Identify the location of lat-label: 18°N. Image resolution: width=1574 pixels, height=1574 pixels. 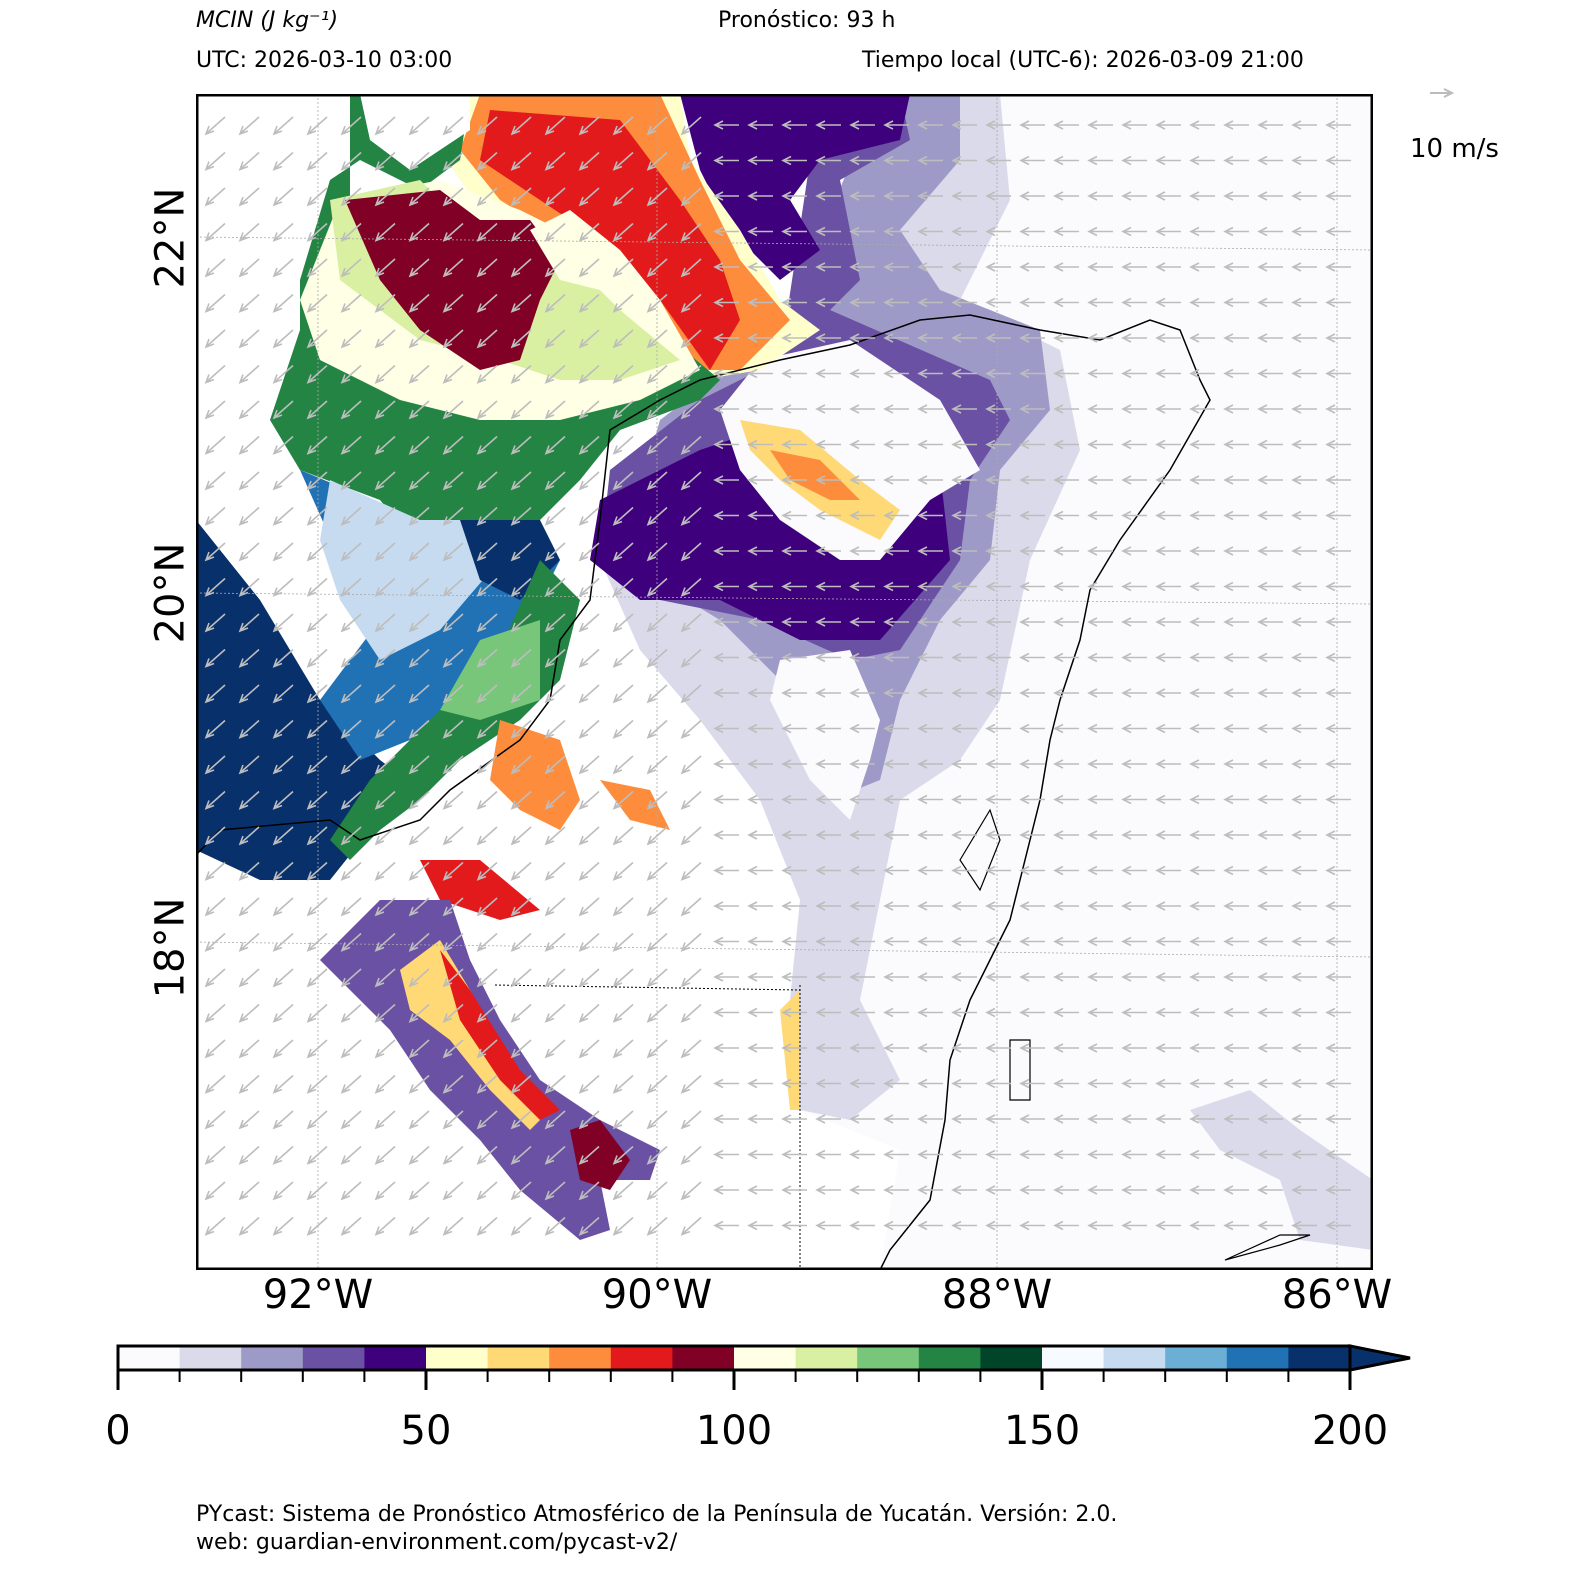
(170, 948).